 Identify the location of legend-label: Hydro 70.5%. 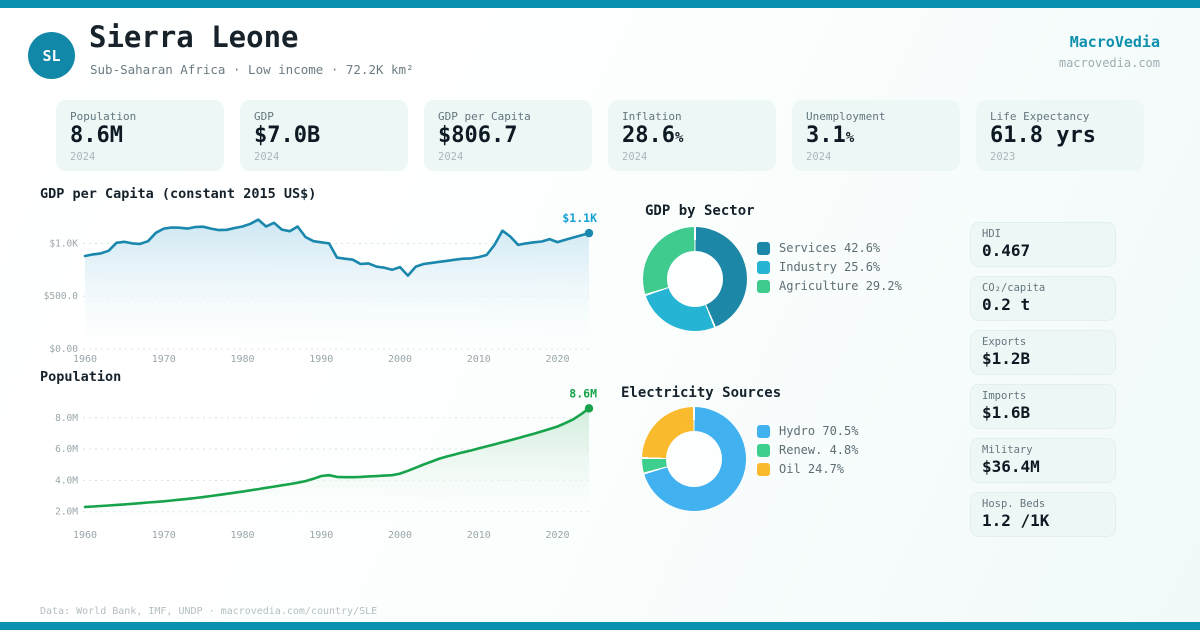
(819, 431).